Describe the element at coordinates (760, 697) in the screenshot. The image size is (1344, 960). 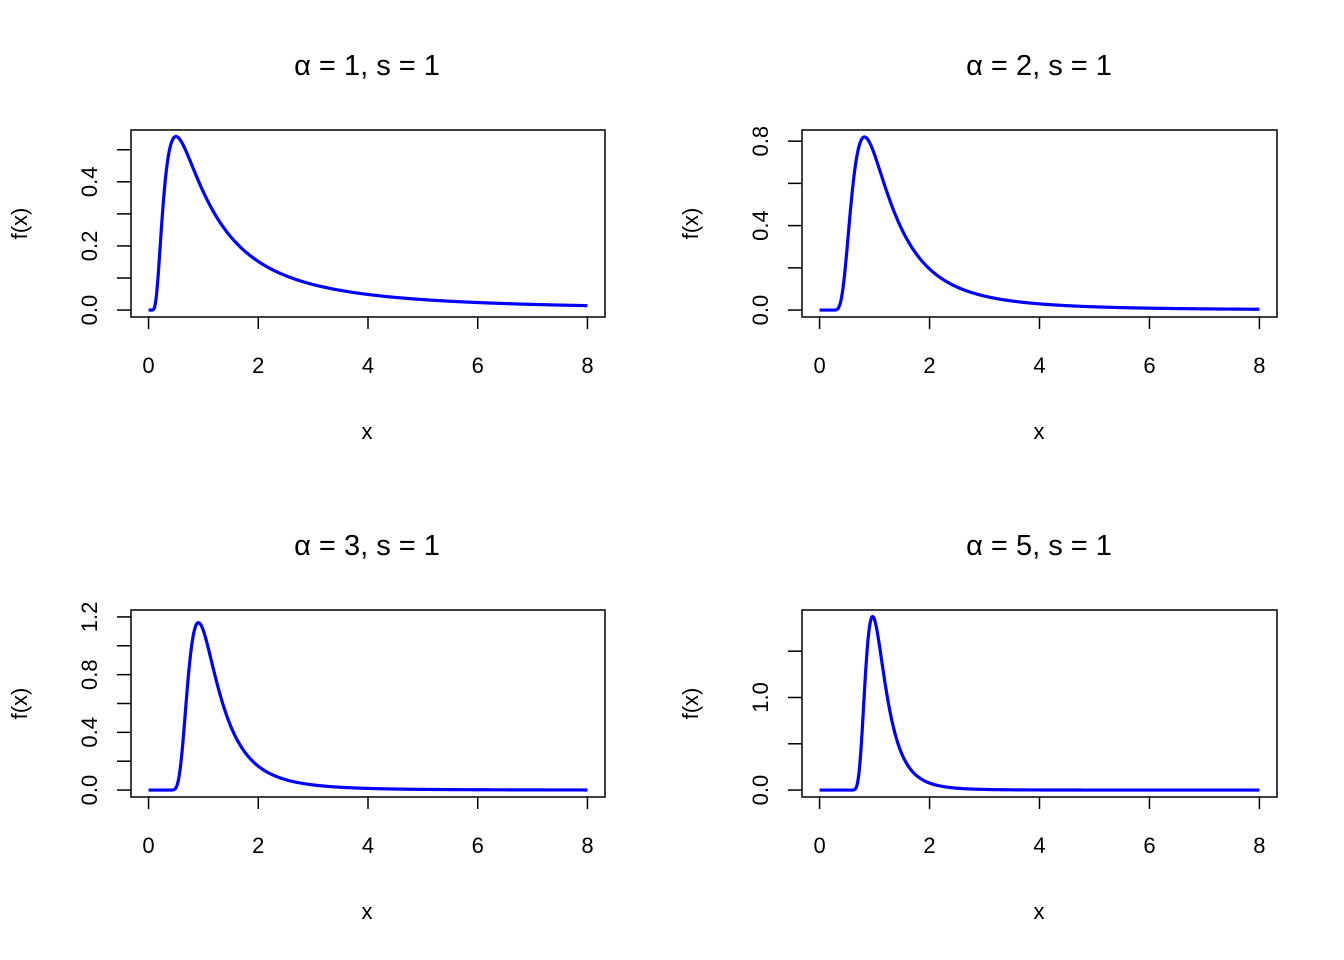
I see `y-tick-label: 1.0` at that location.